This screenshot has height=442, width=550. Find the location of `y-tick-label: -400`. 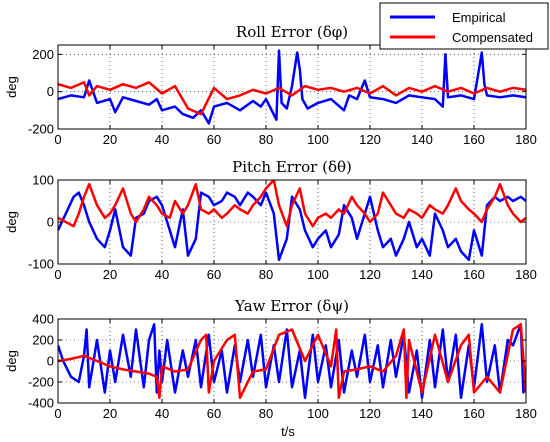

y-tick-label: -400 is located at coordinates (41, 403).